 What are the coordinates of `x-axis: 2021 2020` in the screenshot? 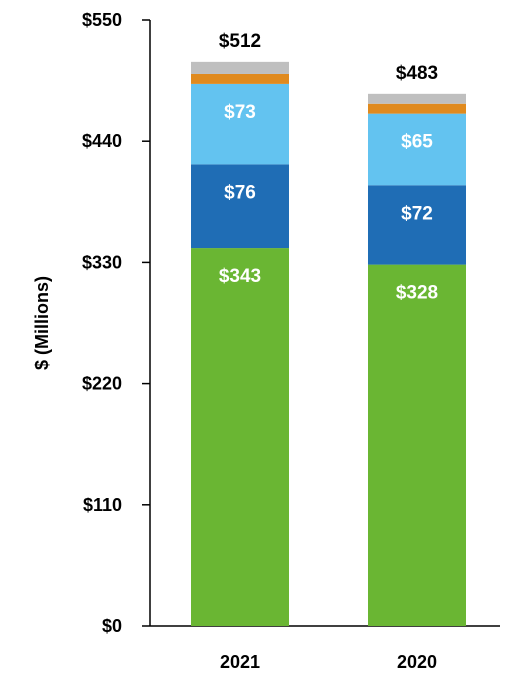 It's located at (328, 662).